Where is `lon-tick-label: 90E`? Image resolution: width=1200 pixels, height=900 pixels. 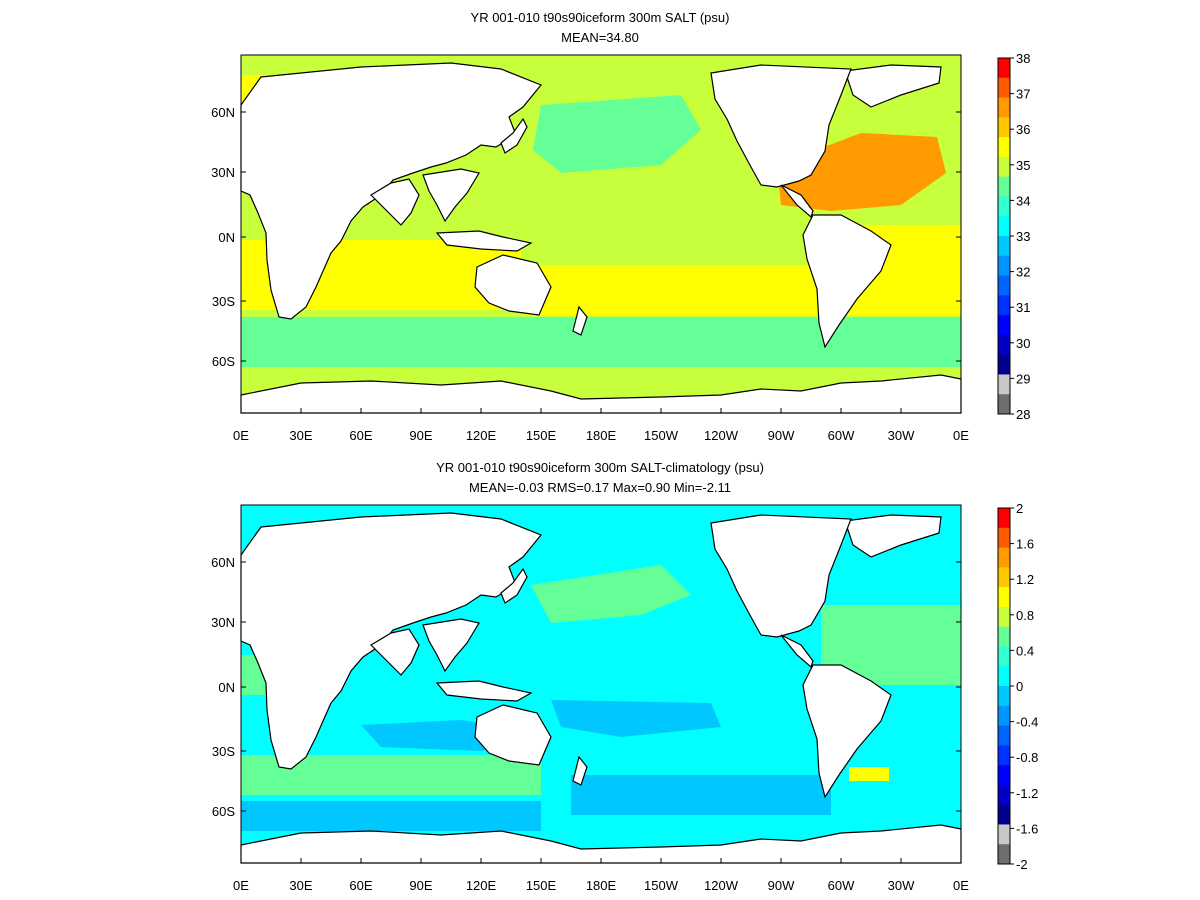
lon-tick-label: 90E is located at coordinates (420, 435).